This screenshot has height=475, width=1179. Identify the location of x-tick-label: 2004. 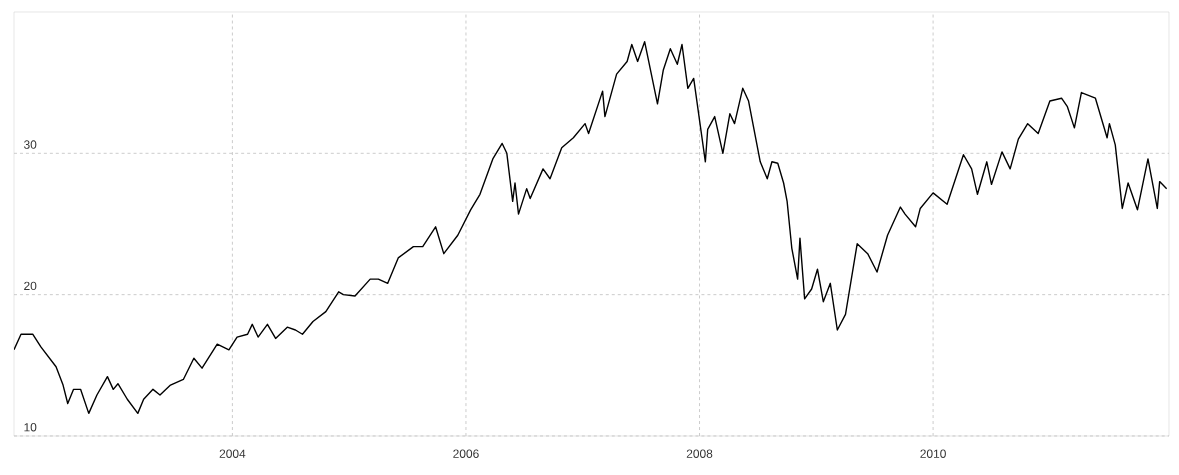
(232, 453).